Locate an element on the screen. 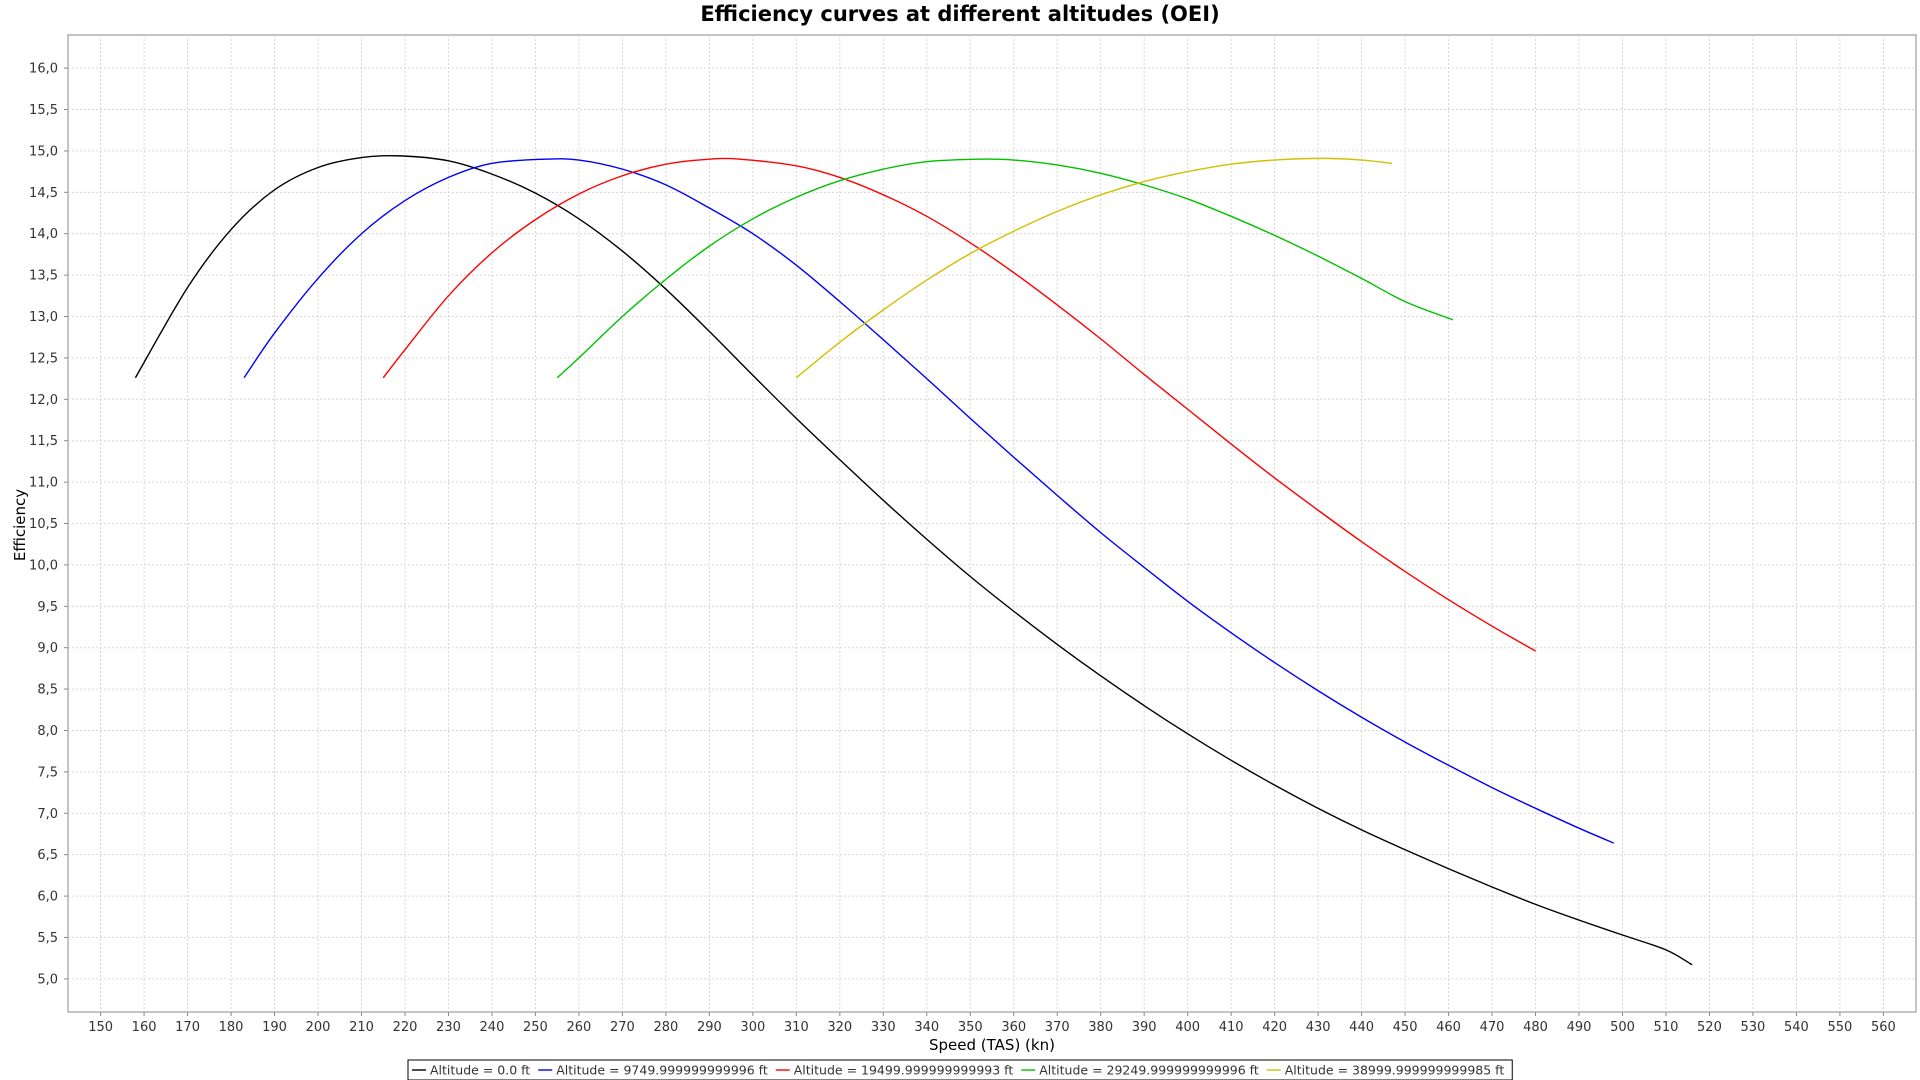 The width and height of the screenshot is (1920, 1080). y-tick-label: 13,5 is located at coordinates (43, 276).